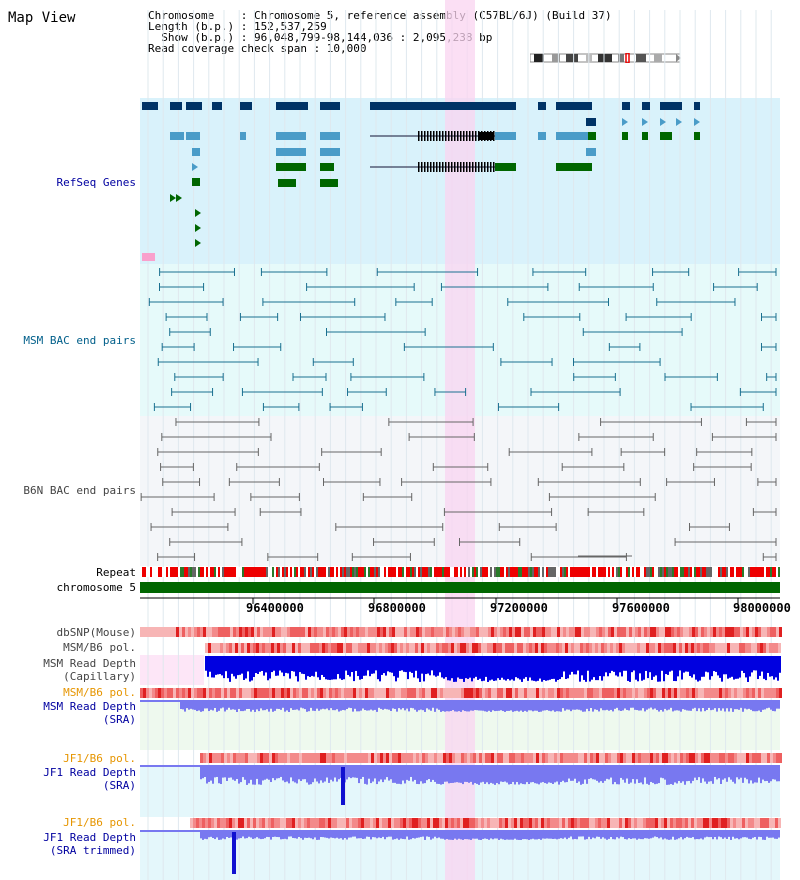  What do you see at coordinates (99, 758) in the screenshot?
I see `track-label-jf1-pol: JF1/B6 pol.` at bounding box center [99, 758].